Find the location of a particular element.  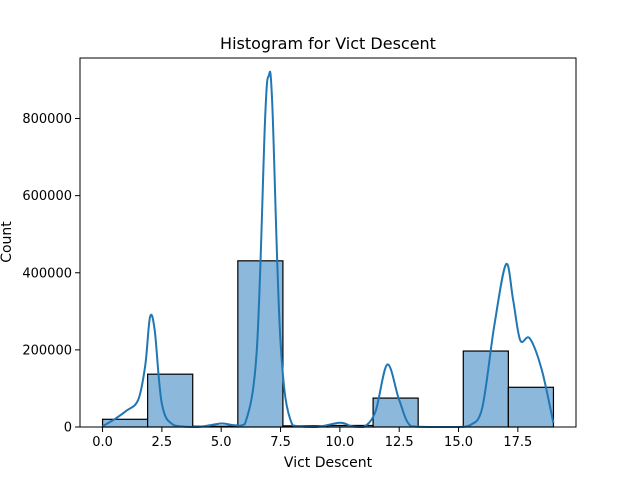

y-tick-label: 200000 is located at coordinates (47, 350).